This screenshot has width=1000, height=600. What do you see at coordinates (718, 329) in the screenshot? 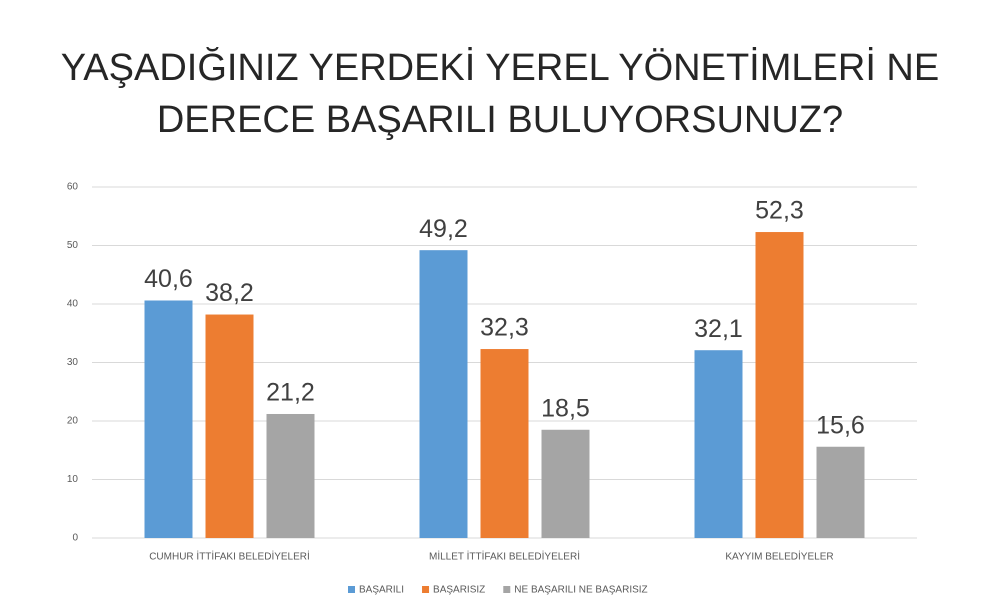
I see `value-label: 32,1` at bounding box center [718, 329].